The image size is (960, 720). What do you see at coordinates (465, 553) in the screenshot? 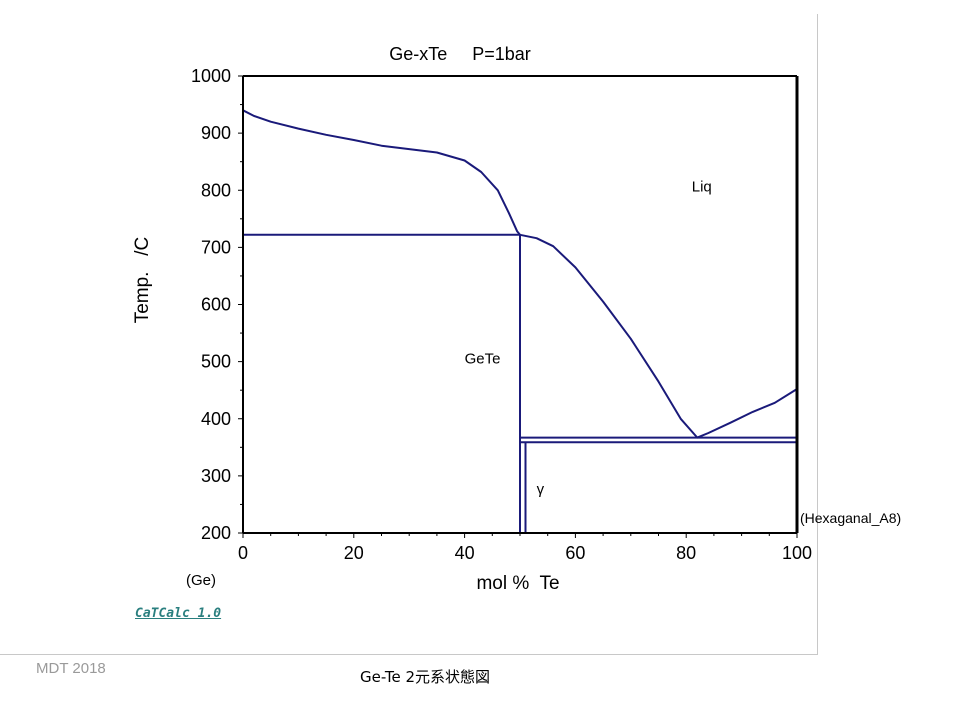
I see `x-tick-label: 40` at bounding box center [465, 553].